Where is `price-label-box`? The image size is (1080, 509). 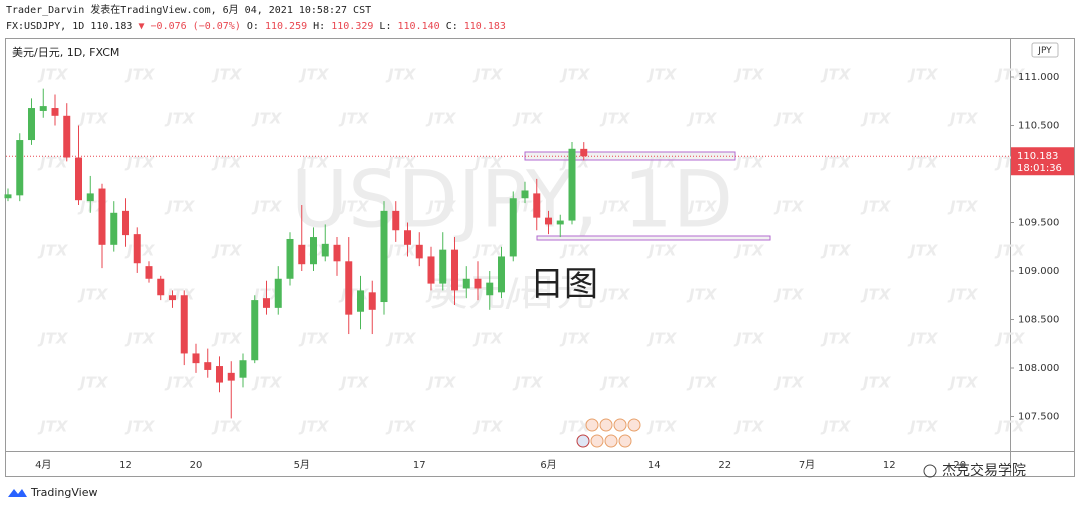
price-label-box is located at coordinates (1042, 161).